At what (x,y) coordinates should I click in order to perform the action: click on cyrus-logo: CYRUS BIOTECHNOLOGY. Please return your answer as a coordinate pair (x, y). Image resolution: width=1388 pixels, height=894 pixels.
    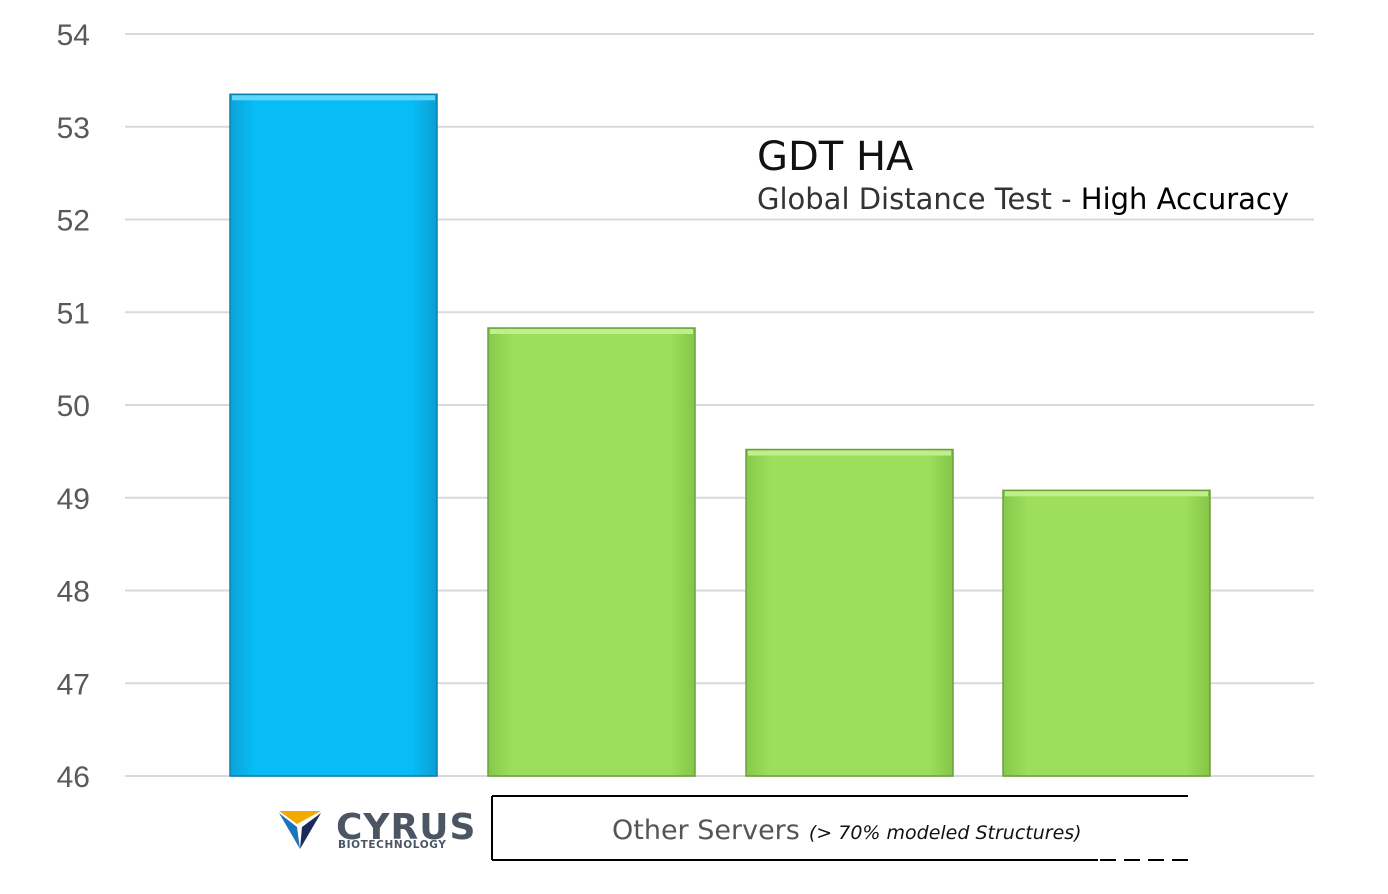
    Looking at the image, I should click on (377, 829).